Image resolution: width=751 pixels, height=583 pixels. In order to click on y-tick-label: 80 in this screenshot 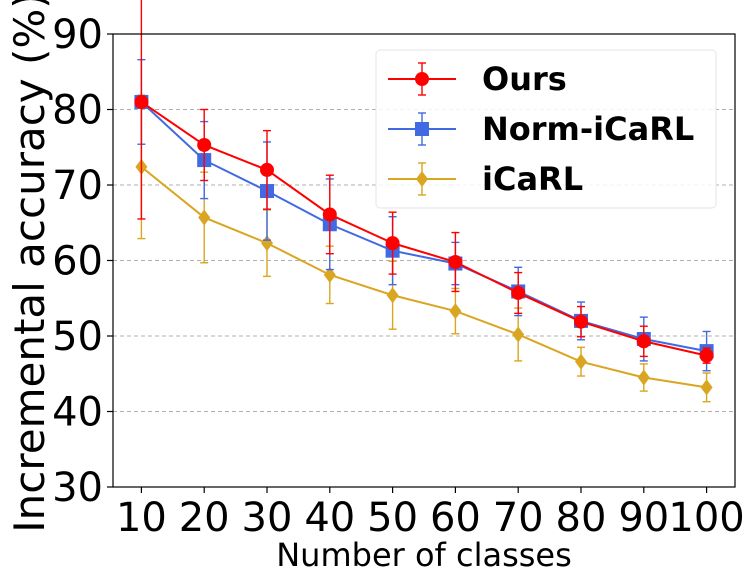, I will do `click(77, 111)`.